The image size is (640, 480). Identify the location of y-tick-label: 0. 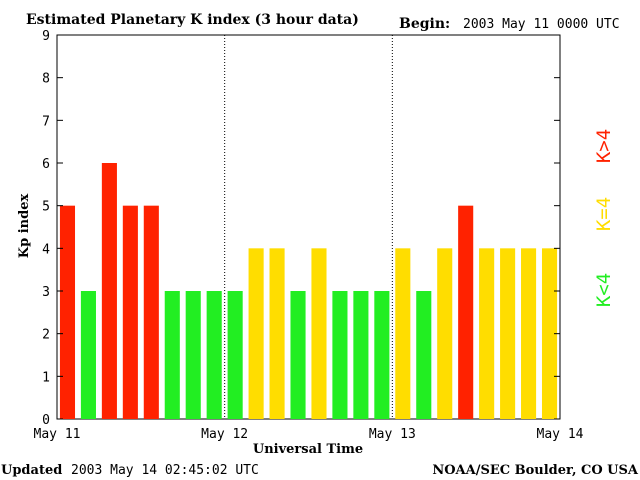
(46, 420).